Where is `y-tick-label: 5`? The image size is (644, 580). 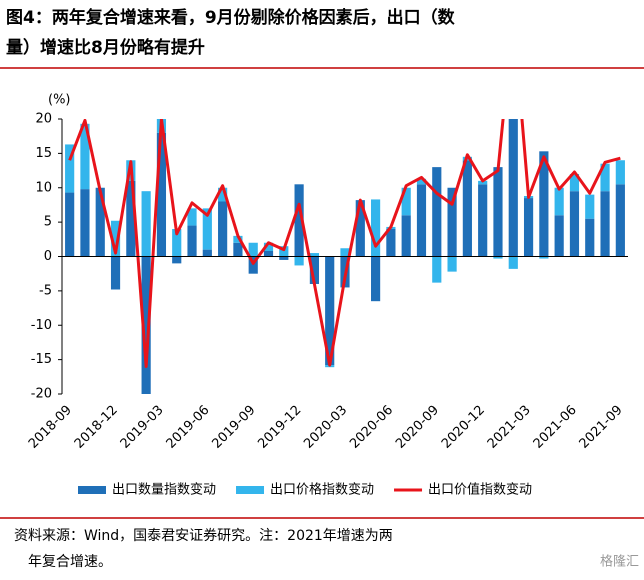
y-tick-label: 5 is located at coordinates (48, 222).